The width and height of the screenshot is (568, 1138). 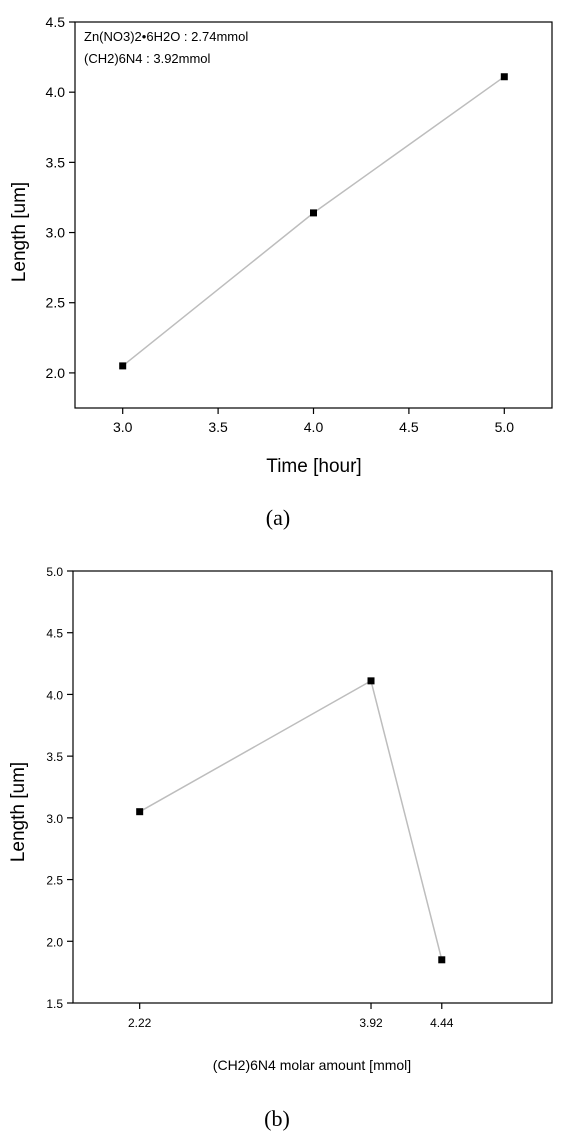 What do you see at coordinates (140, 1023) in the screenshot?
I see `chart-b-x-tick-label: 2.22` at bounding box center [140, 1023].